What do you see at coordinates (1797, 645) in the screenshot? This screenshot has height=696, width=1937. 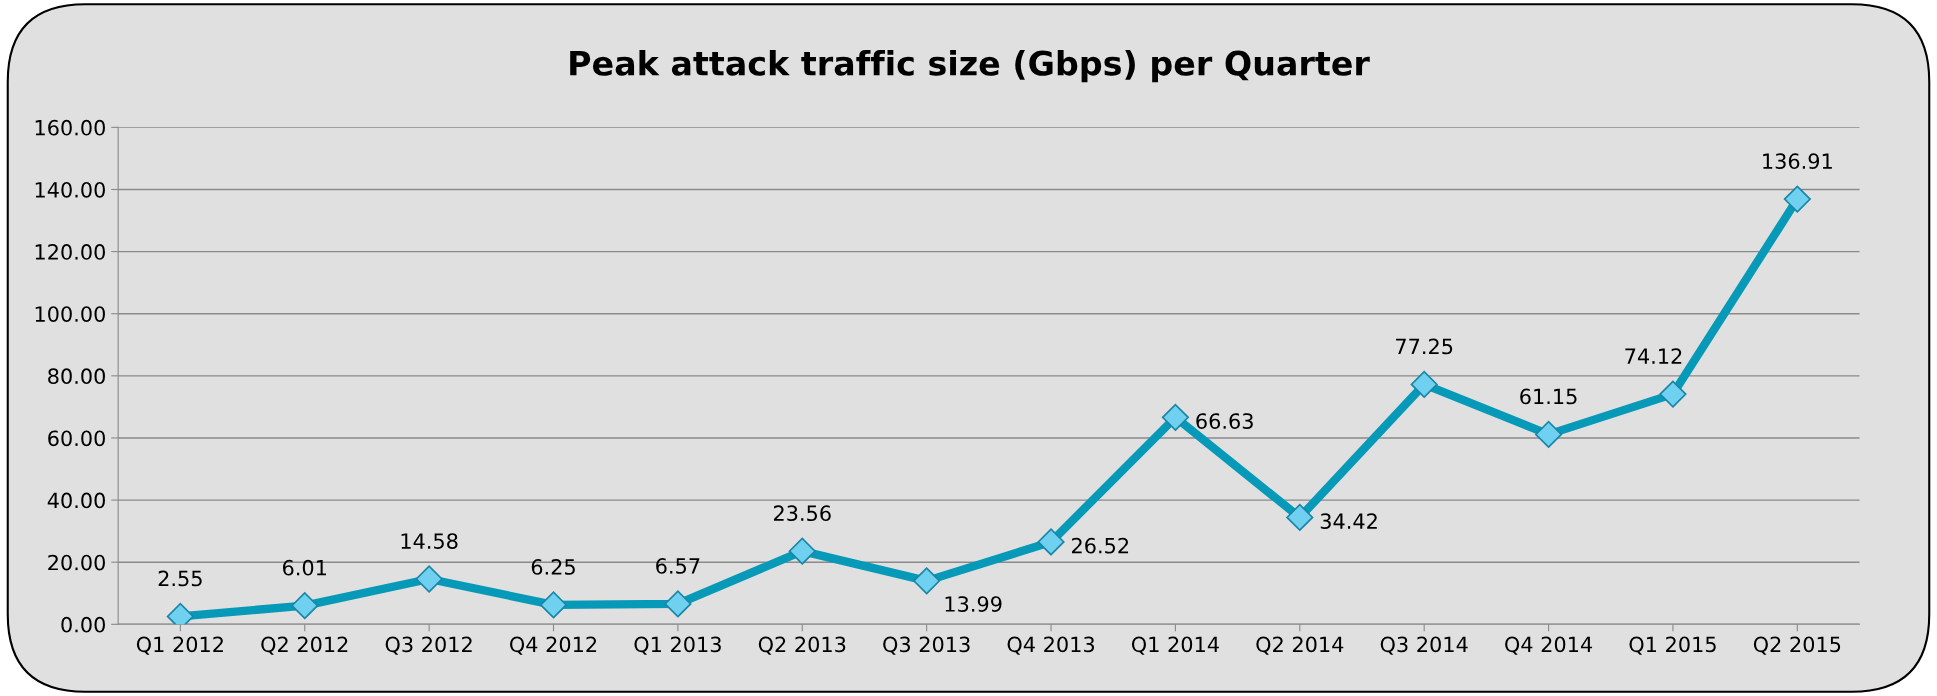 I see `x-tick-label: Q2 2015` at bounding box center [1797, 645].